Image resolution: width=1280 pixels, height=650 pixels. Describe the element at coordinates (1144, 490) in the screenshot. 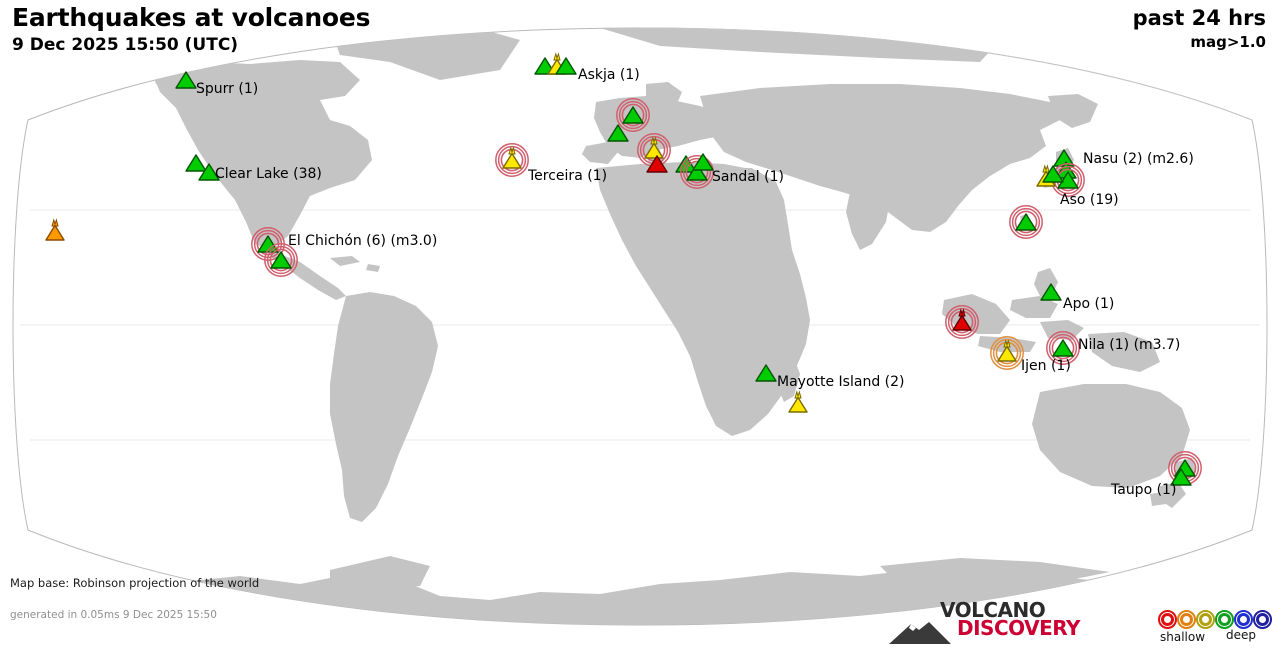

I see `marker-label-taupo-b: Taupo (1)` at that location.